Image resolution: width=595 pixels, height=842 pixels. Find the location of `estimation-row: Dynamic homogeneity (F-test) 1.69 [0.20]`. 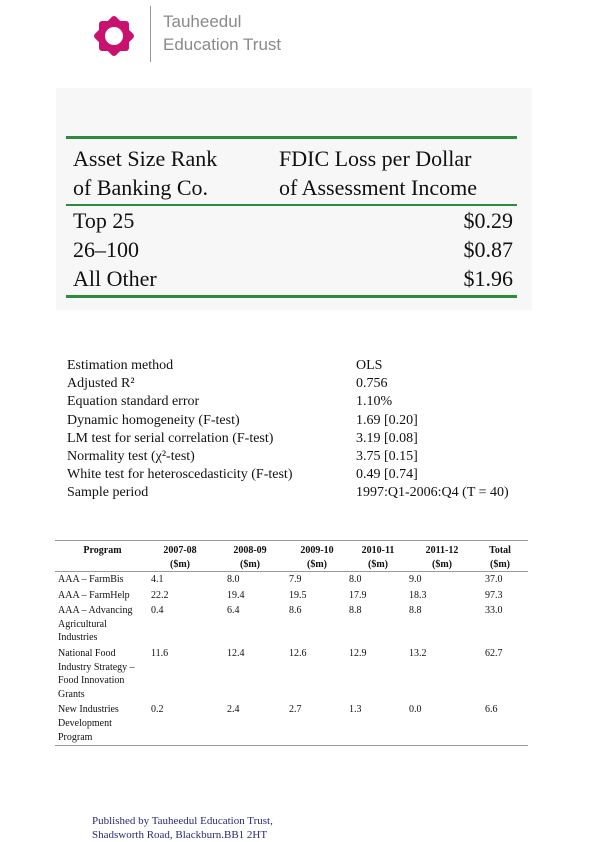

estimation-row: Dynamic homogeneity (F-test) 1.69 [0.20] is located at coordinates (307, 421).